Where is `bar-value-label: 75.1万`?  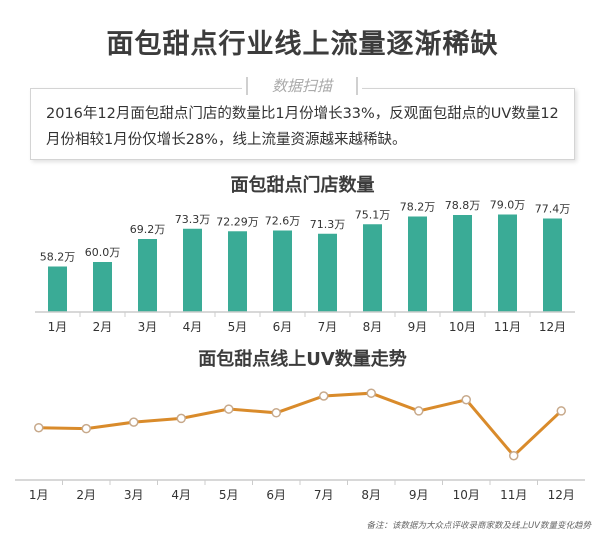
bar-value-label: 75.1万 is located at coordinates (373, 214).